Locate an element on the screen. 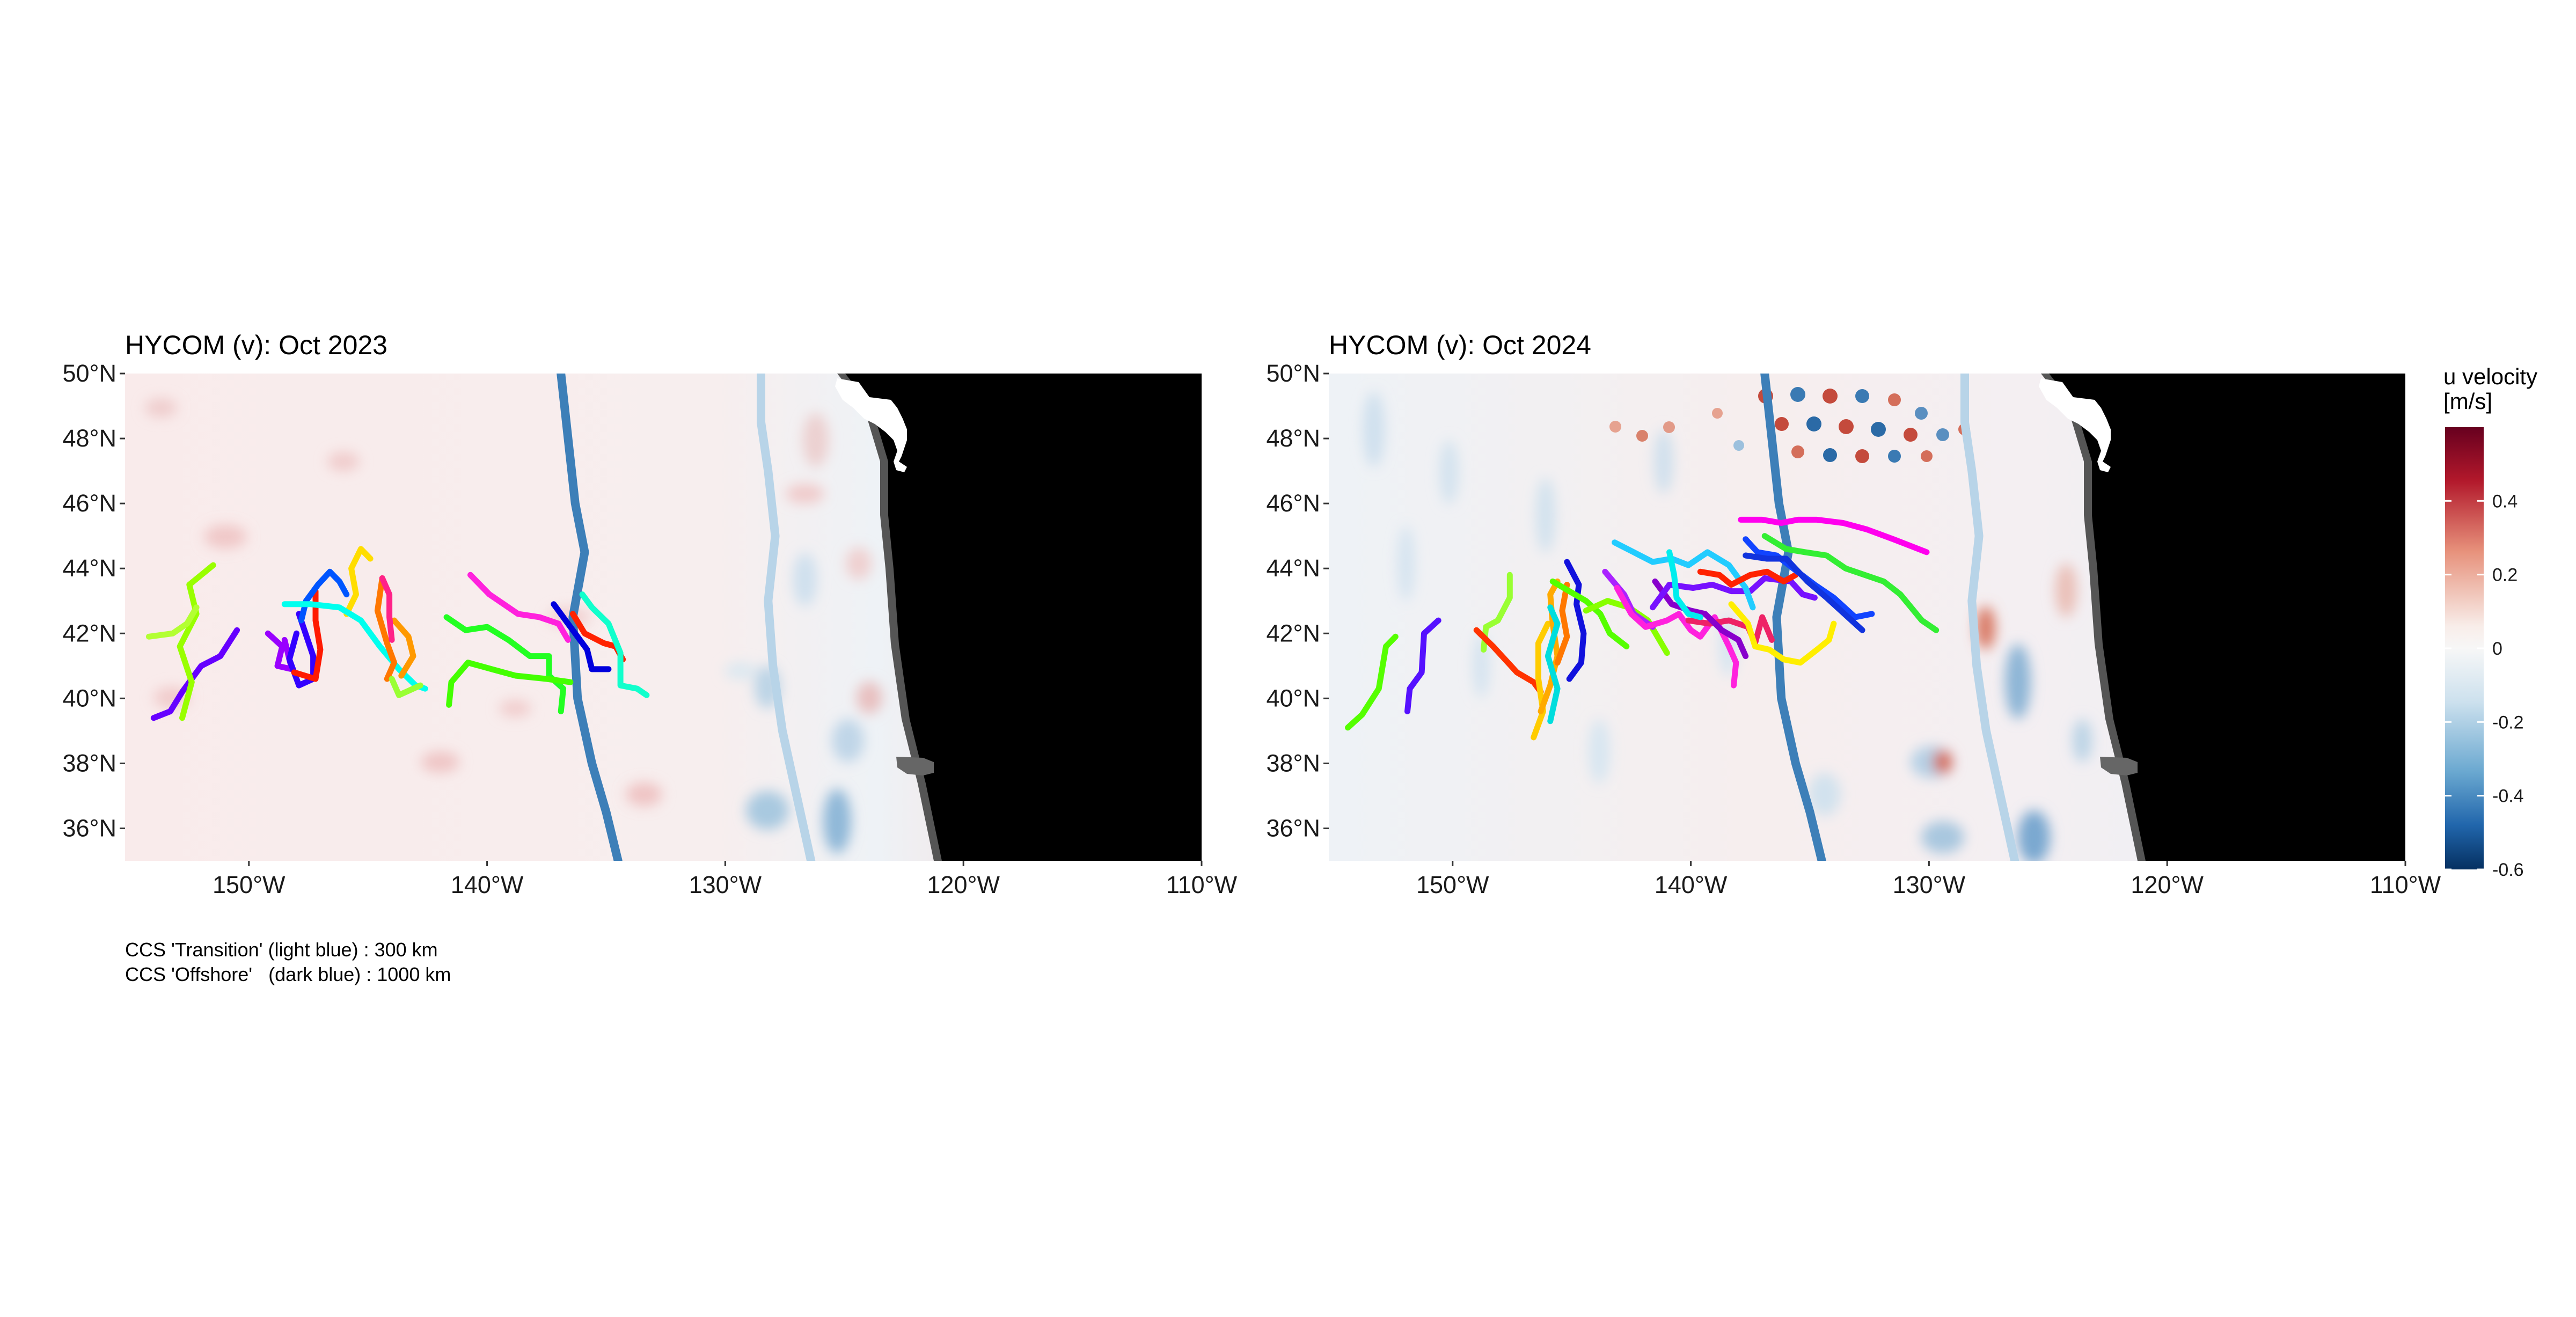 This screenshot has height=1317, width=2576. panel-title: HYCOM (v): Oct 2023 is located at coordinates (256, 345).